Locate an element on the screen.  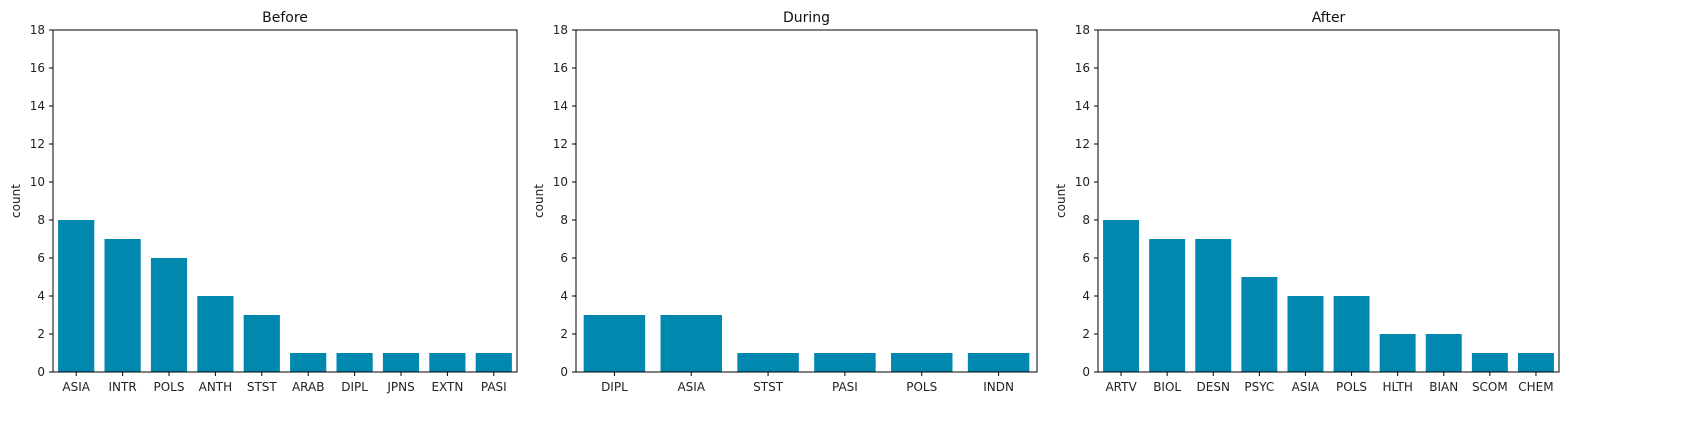
bar-scom is located at coordinates (1489, 362).